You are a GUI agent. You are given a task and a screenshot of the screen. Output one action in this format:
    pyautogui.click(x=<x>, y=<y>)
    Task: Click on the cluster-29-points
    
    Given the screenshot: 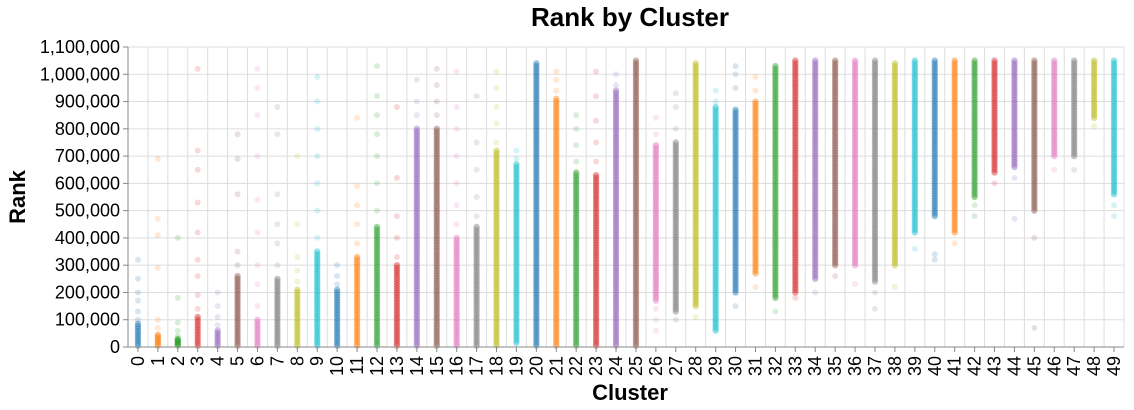 What is the action you would take?
    pyautogui.click(x=715, y=210)
    